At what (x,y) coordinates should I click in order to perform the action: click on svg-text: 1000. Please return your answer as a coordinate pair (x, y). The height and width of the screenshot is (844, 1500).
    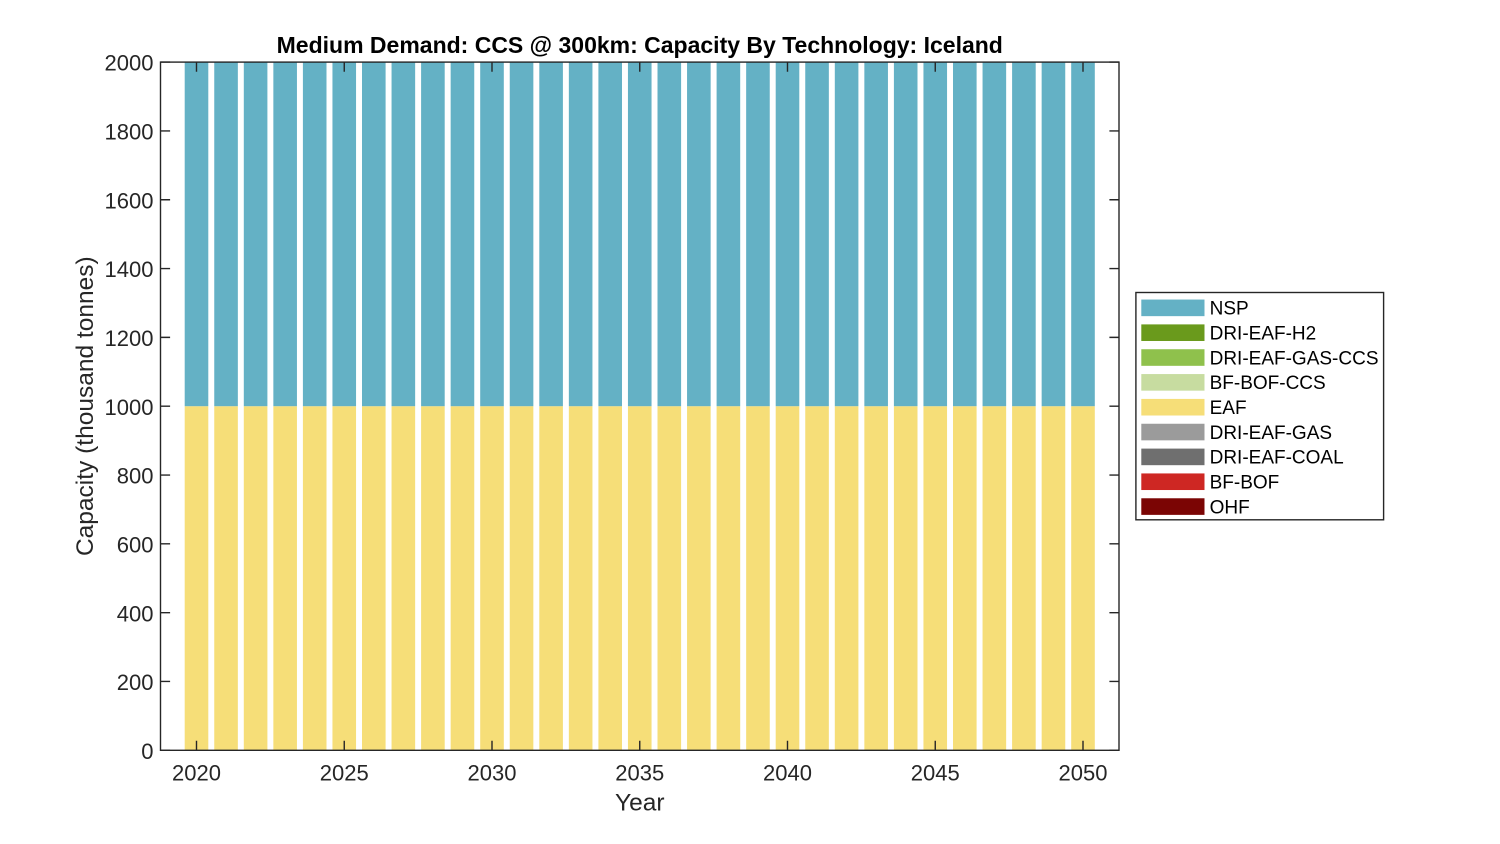
    Looking at the image, I should click on (129, 407).